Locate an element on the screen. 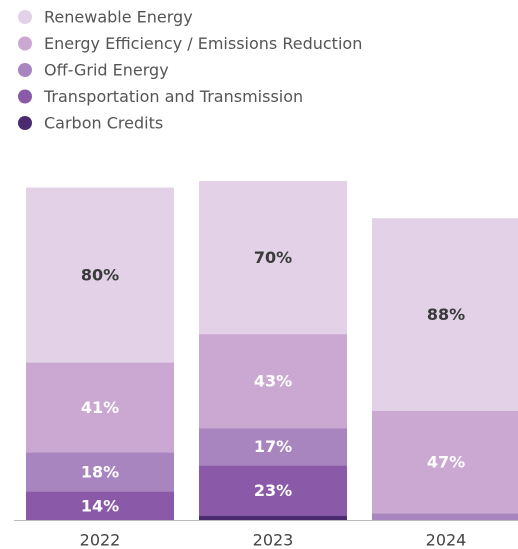 The image size is (518, 549). value-label: 41% is located at coordinates (100, 407).